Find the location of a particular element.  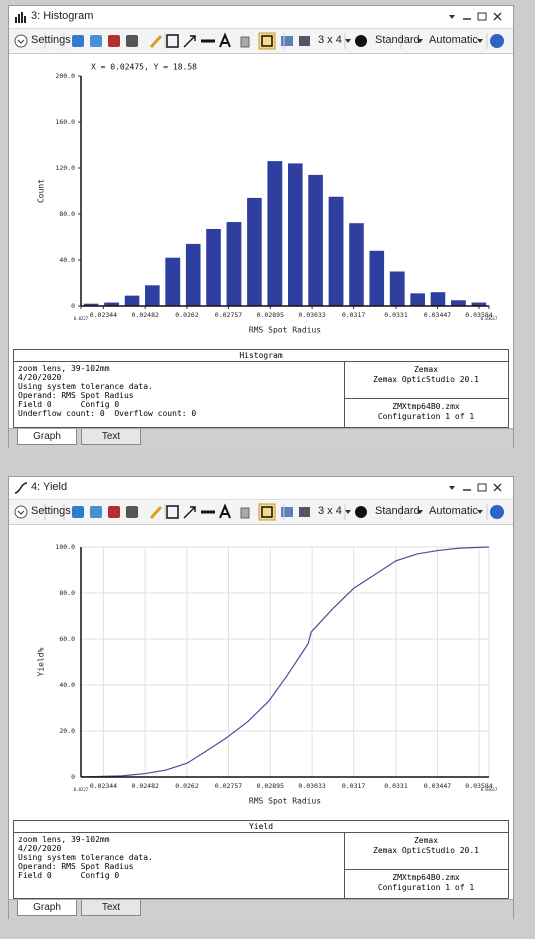

x-tick-label: 0.0262 is located at coordinates (187, 315).